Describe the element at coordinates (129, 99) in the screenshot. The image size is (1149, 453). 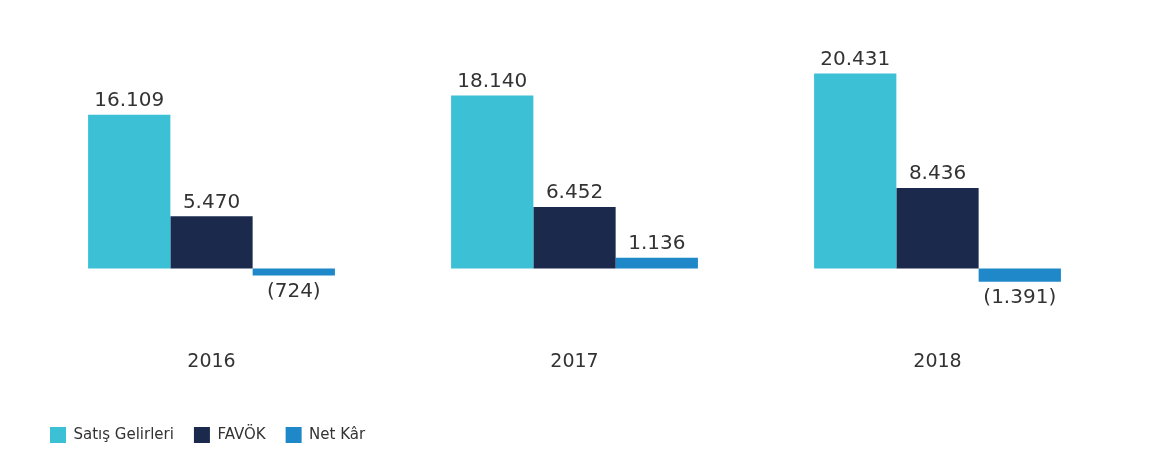
I see `data-label: 16.109` at that location.